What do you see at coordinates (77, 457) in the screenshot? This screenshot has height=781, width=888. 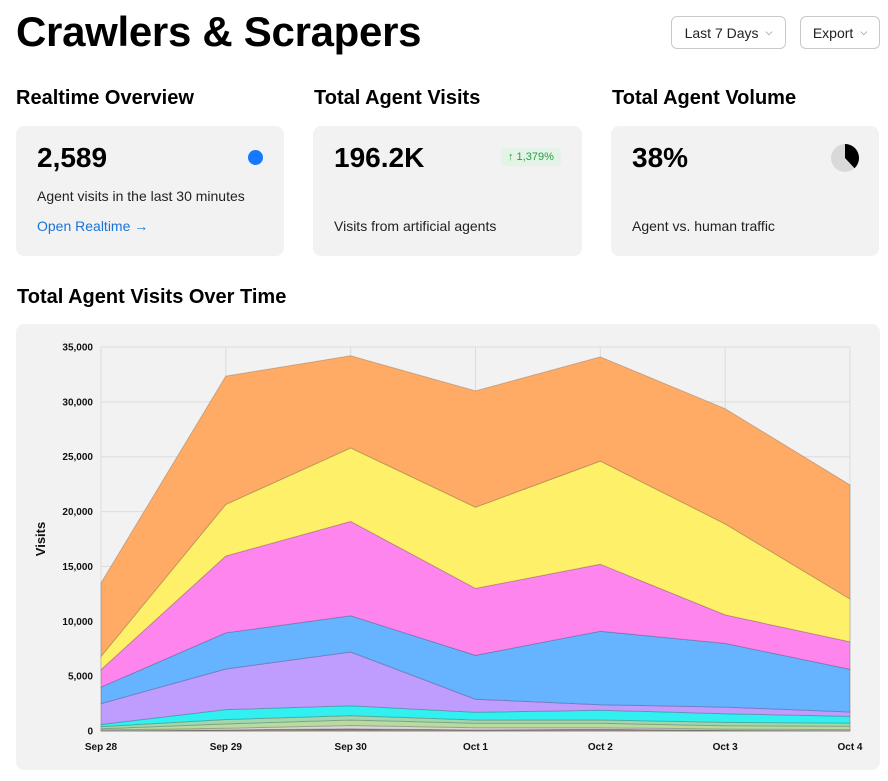 I see `y-tick-label: 25,000` at bounding box center [77, 457].